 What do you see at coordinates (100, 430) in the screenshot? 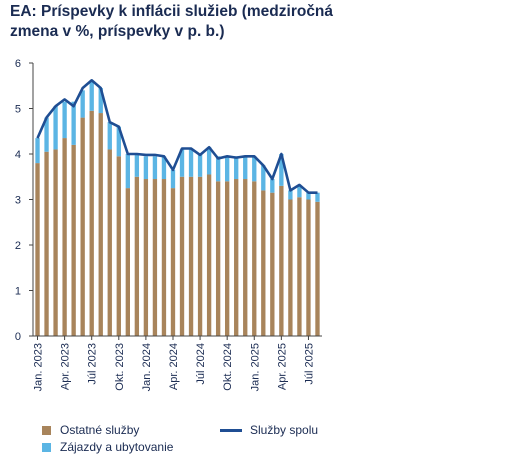
I see `legend-label-ostatne: Ostatné služby` at bounding box center [100, 430].